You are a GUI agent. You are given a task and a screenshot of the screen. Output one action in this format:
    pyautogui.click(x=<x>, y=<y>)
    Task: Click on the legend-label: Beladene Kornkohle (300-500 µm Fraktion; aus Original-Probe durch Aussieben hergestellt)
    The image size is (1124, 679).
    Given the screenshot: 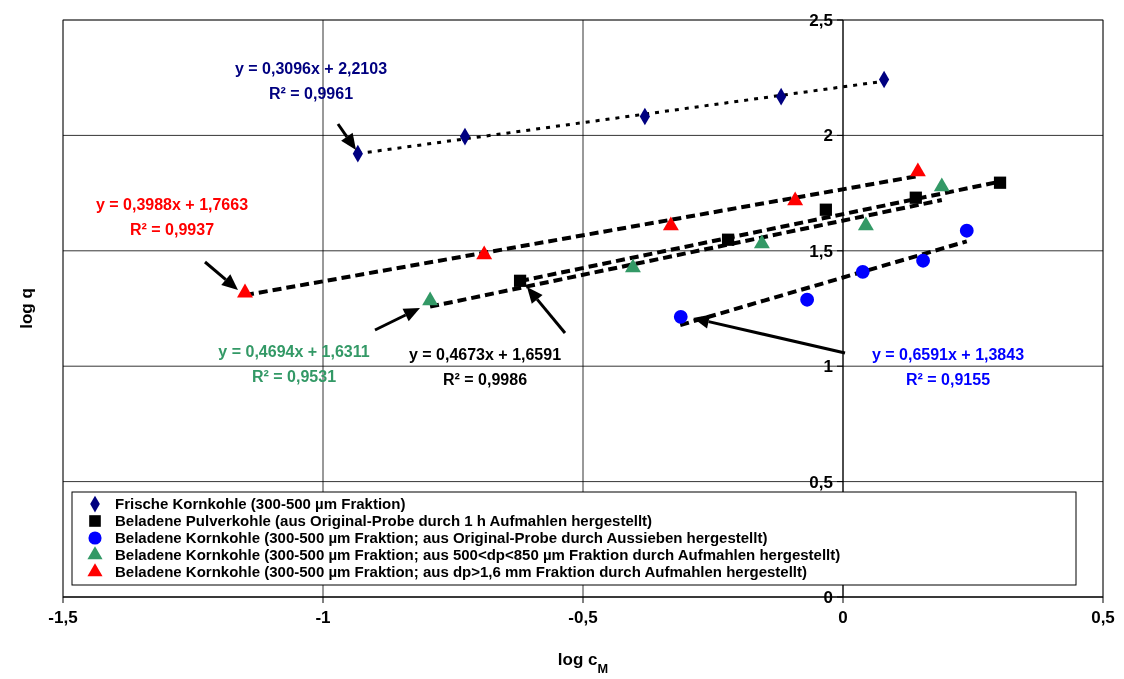 What is the action you would take?
    pyautogui.click(x=441, y=537)
    